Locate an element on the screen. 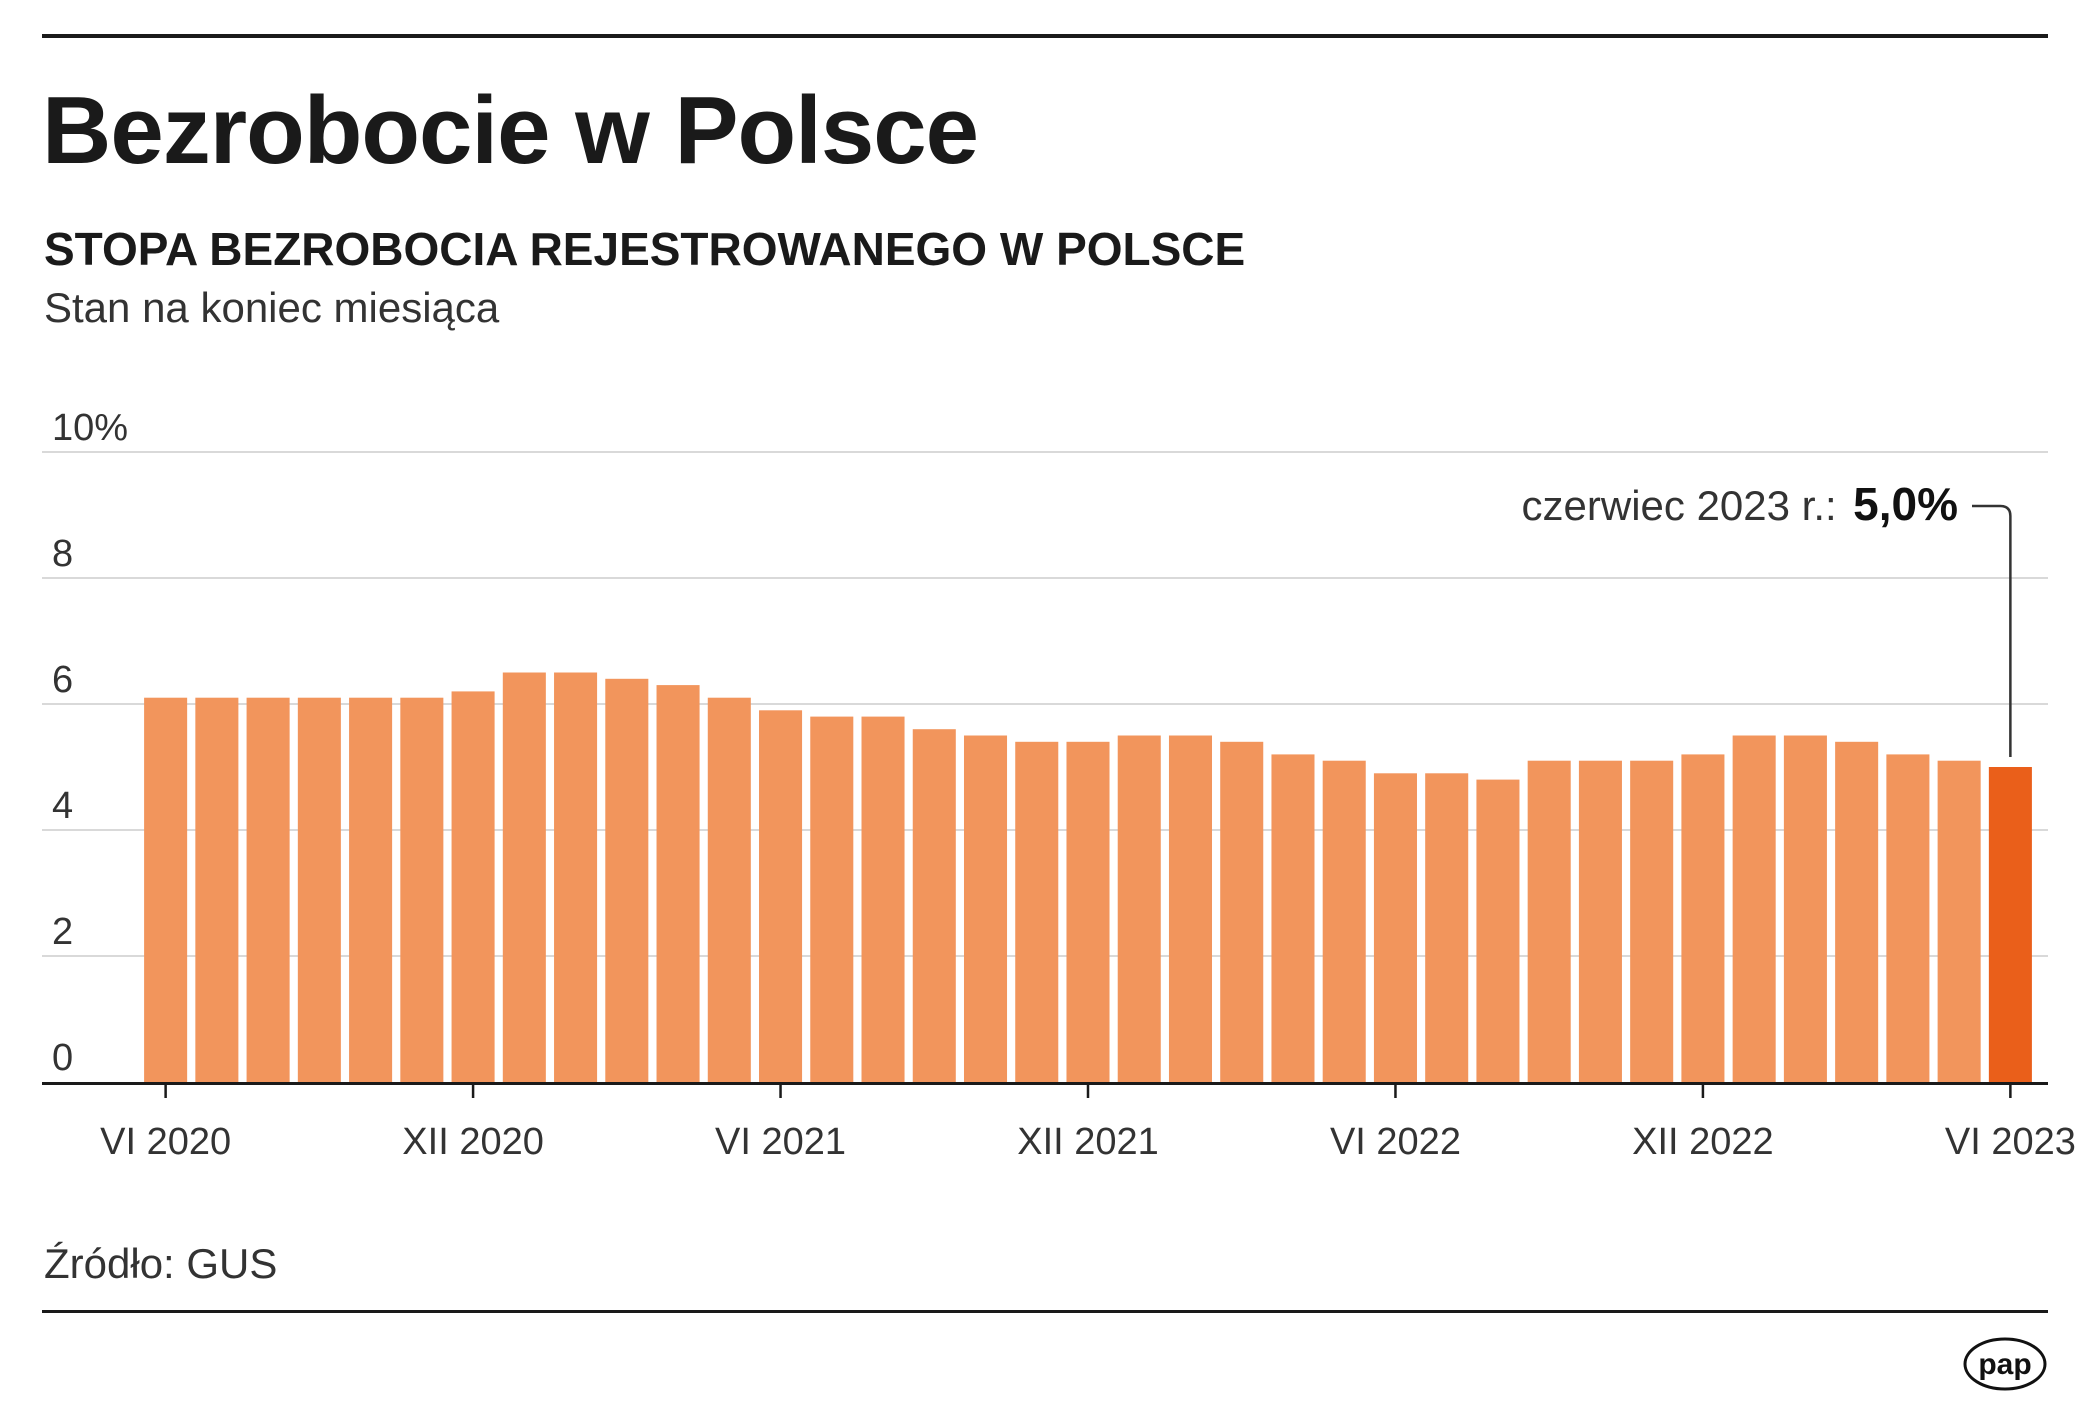 Image resolution: width=2084 pixels, height=1417 pixels. bar-vi-2023 is located at coordinates (2010, 924).